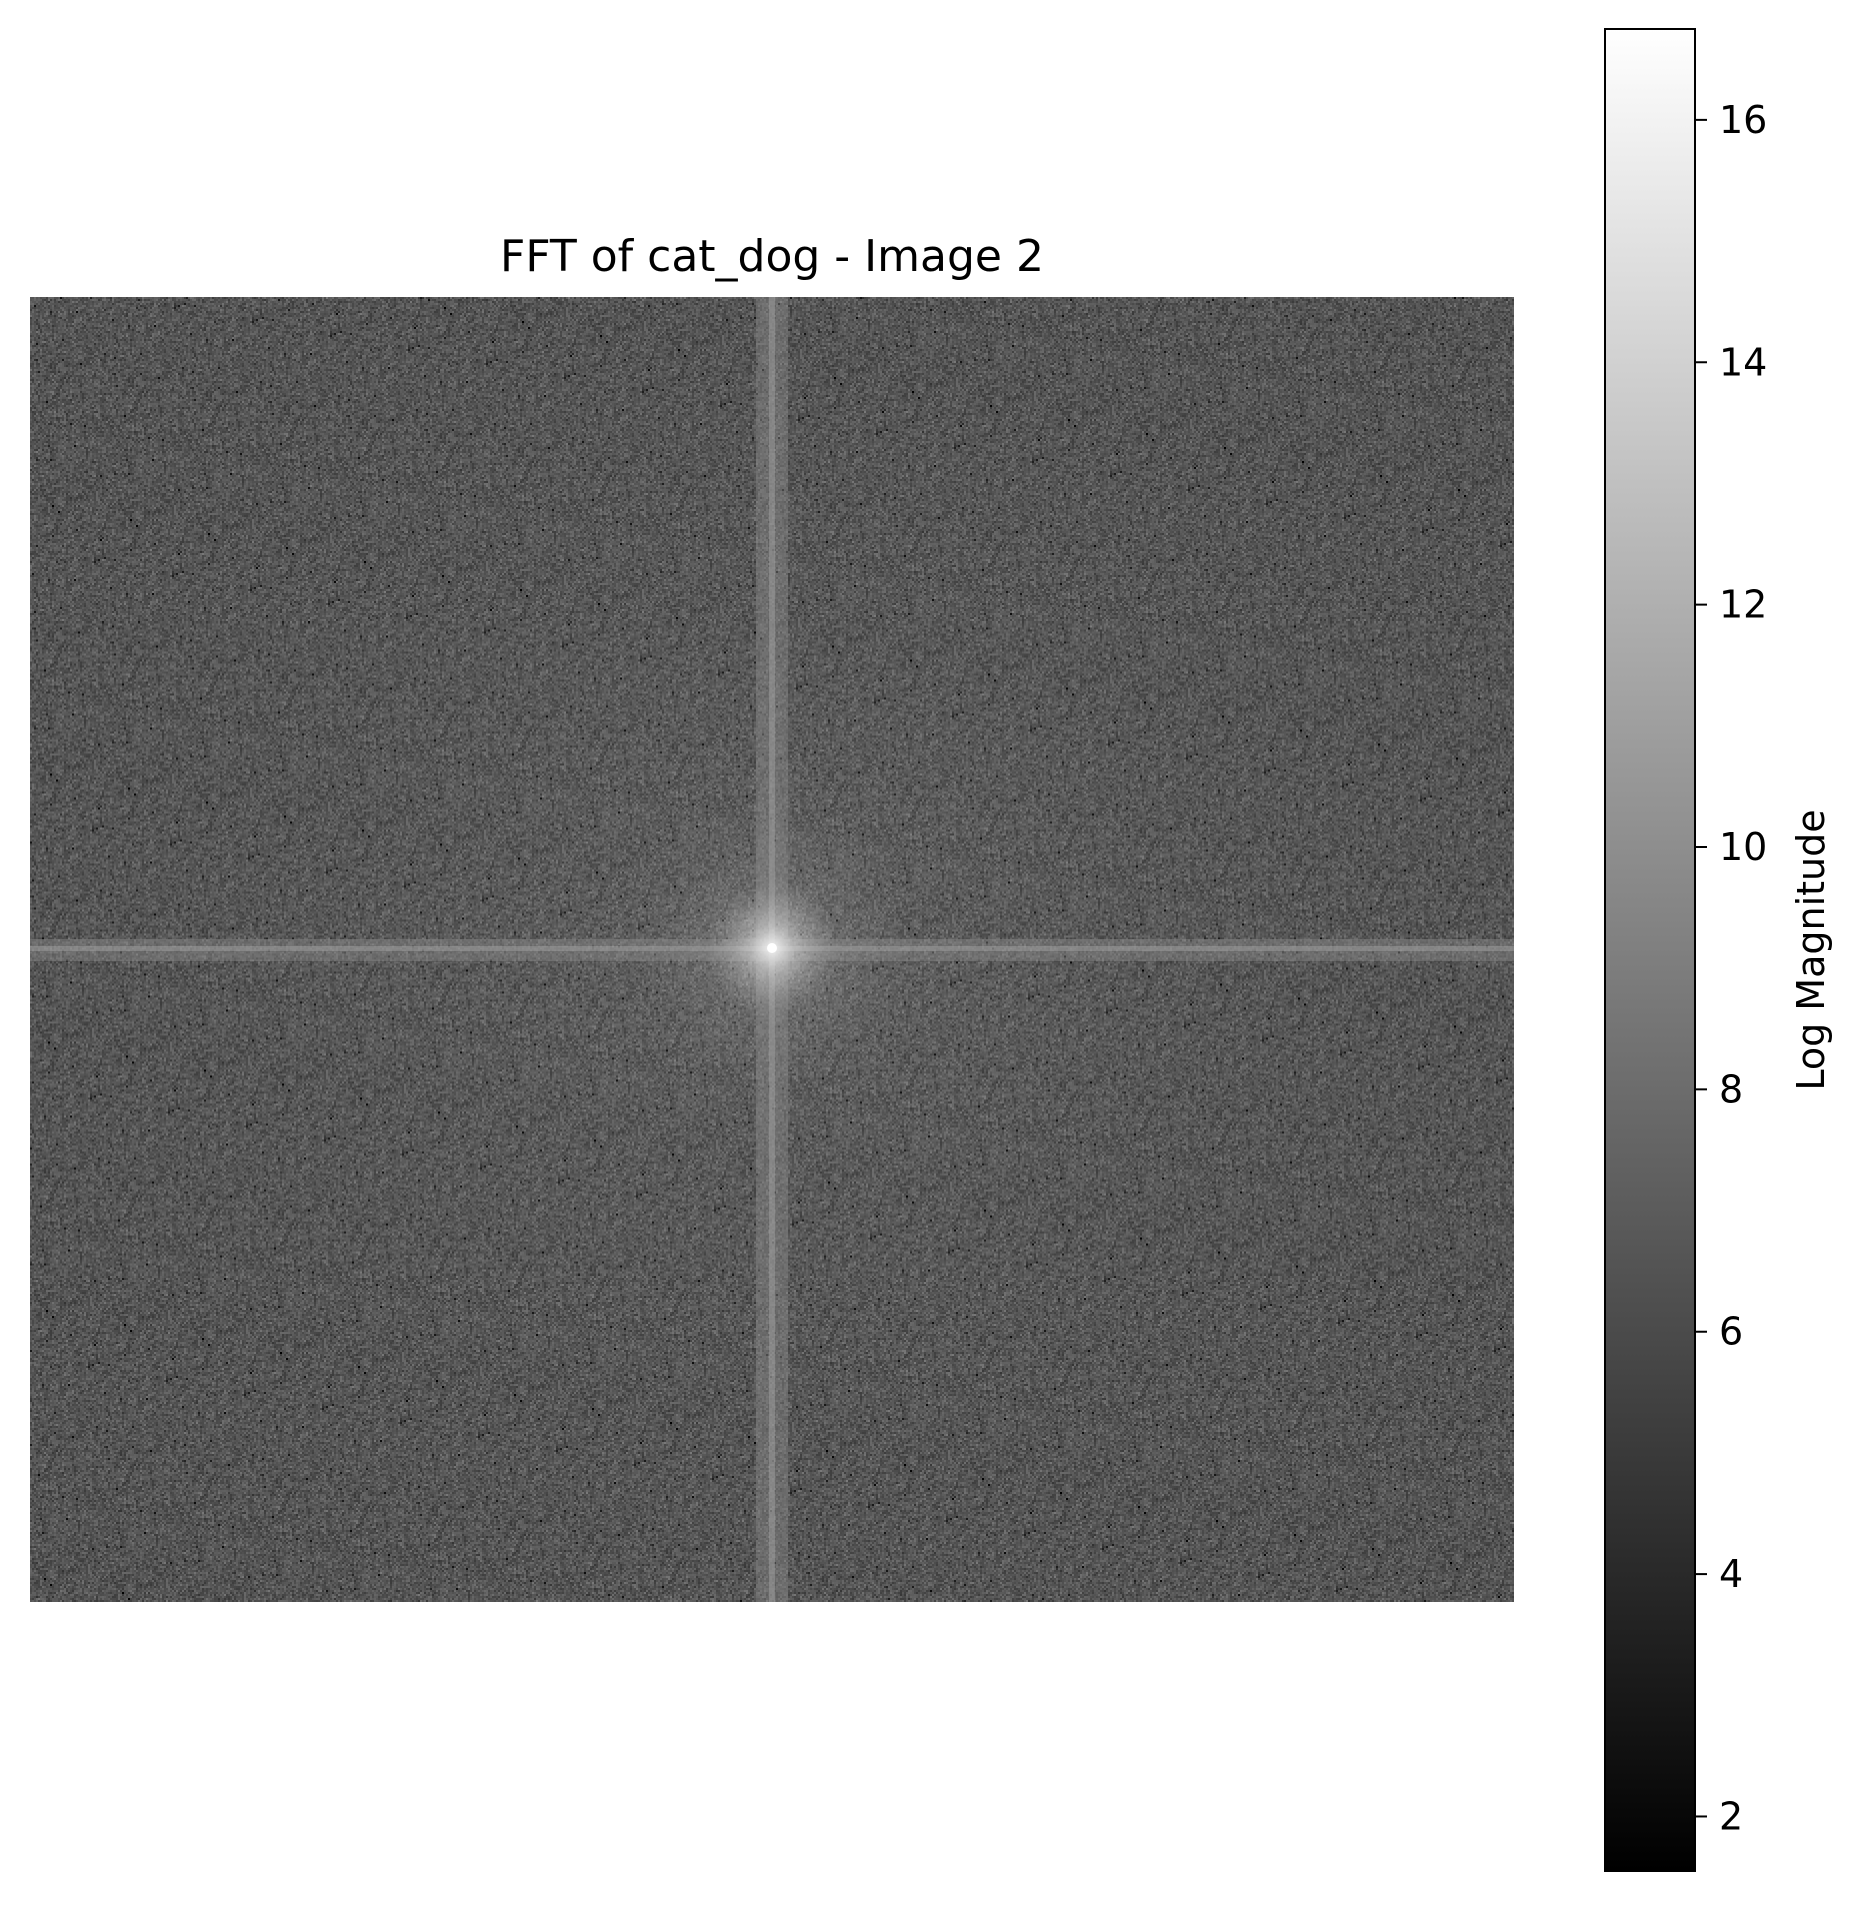  Describe the element at coordinates (1811, 949) in the screenshot. I see `colorbar-label: Log Magnitude` at that location.